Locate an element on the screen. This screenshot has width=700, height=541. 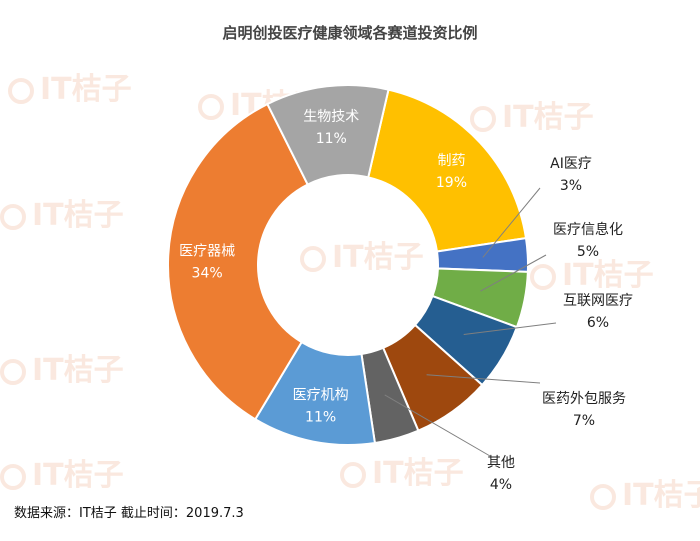
slice-label: 生物技术 is located at coordinates (331, 117).